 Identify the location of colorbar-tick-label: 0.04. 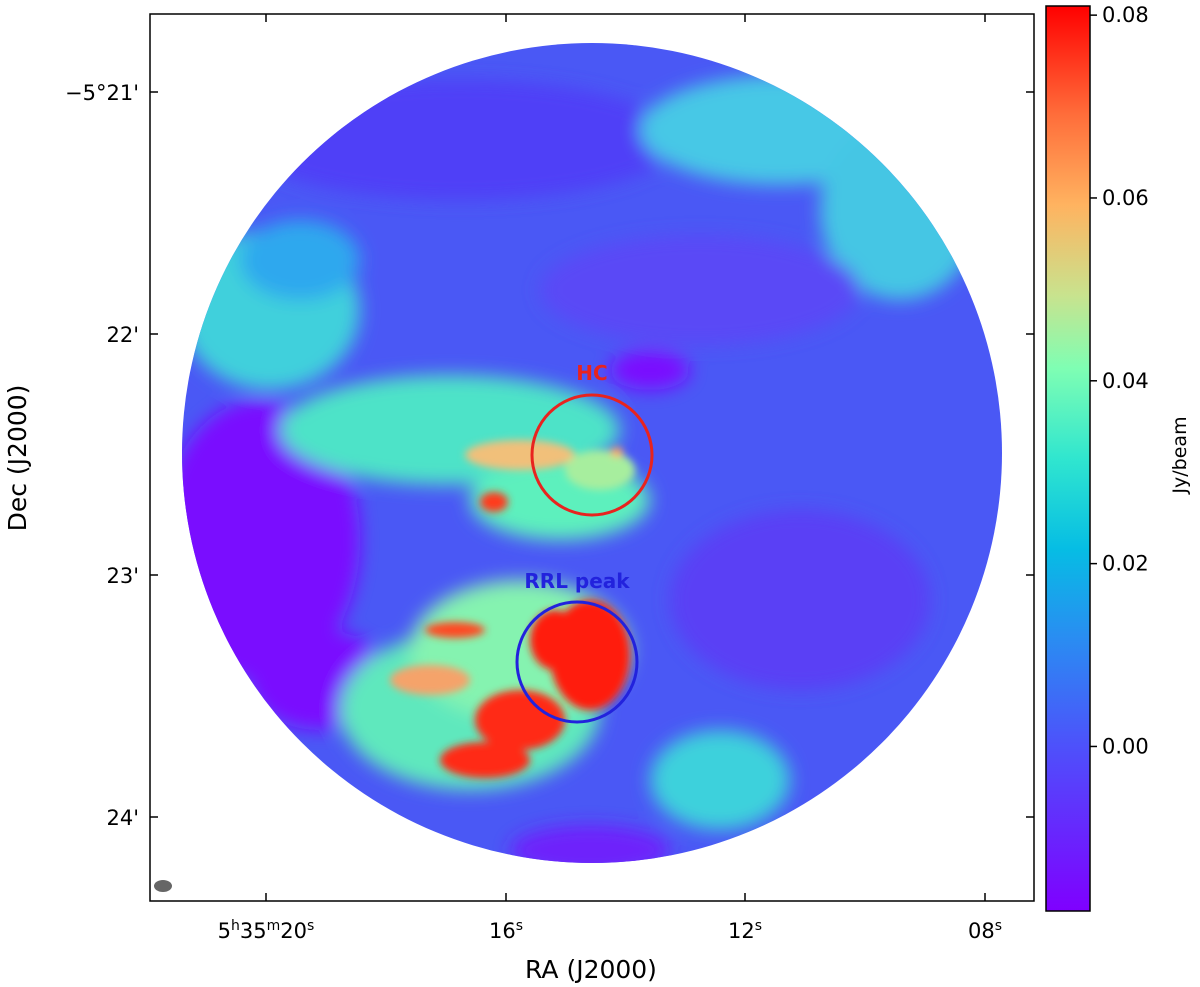
(1125, 381).